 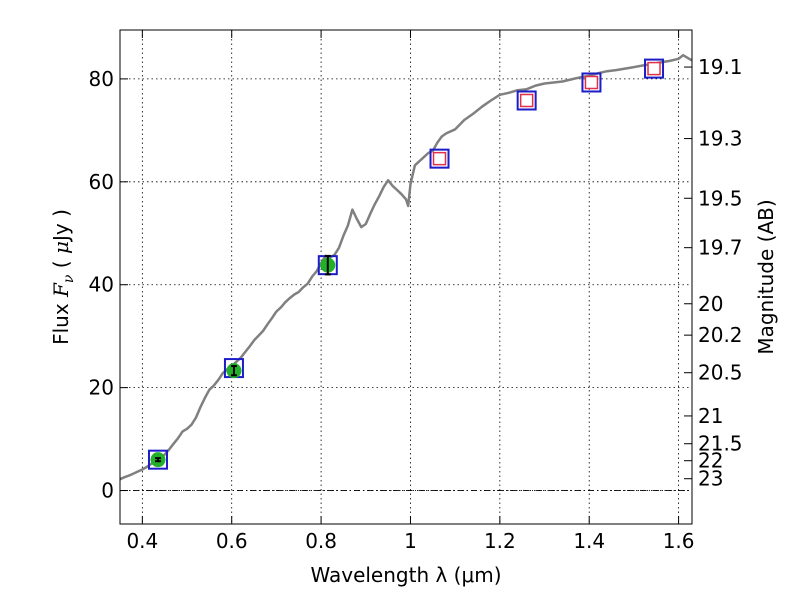 What do you see at coordinates (720, 248) in the screenshot?
I see `right-tick-label: 19.7` at bounding box center [720, 248].